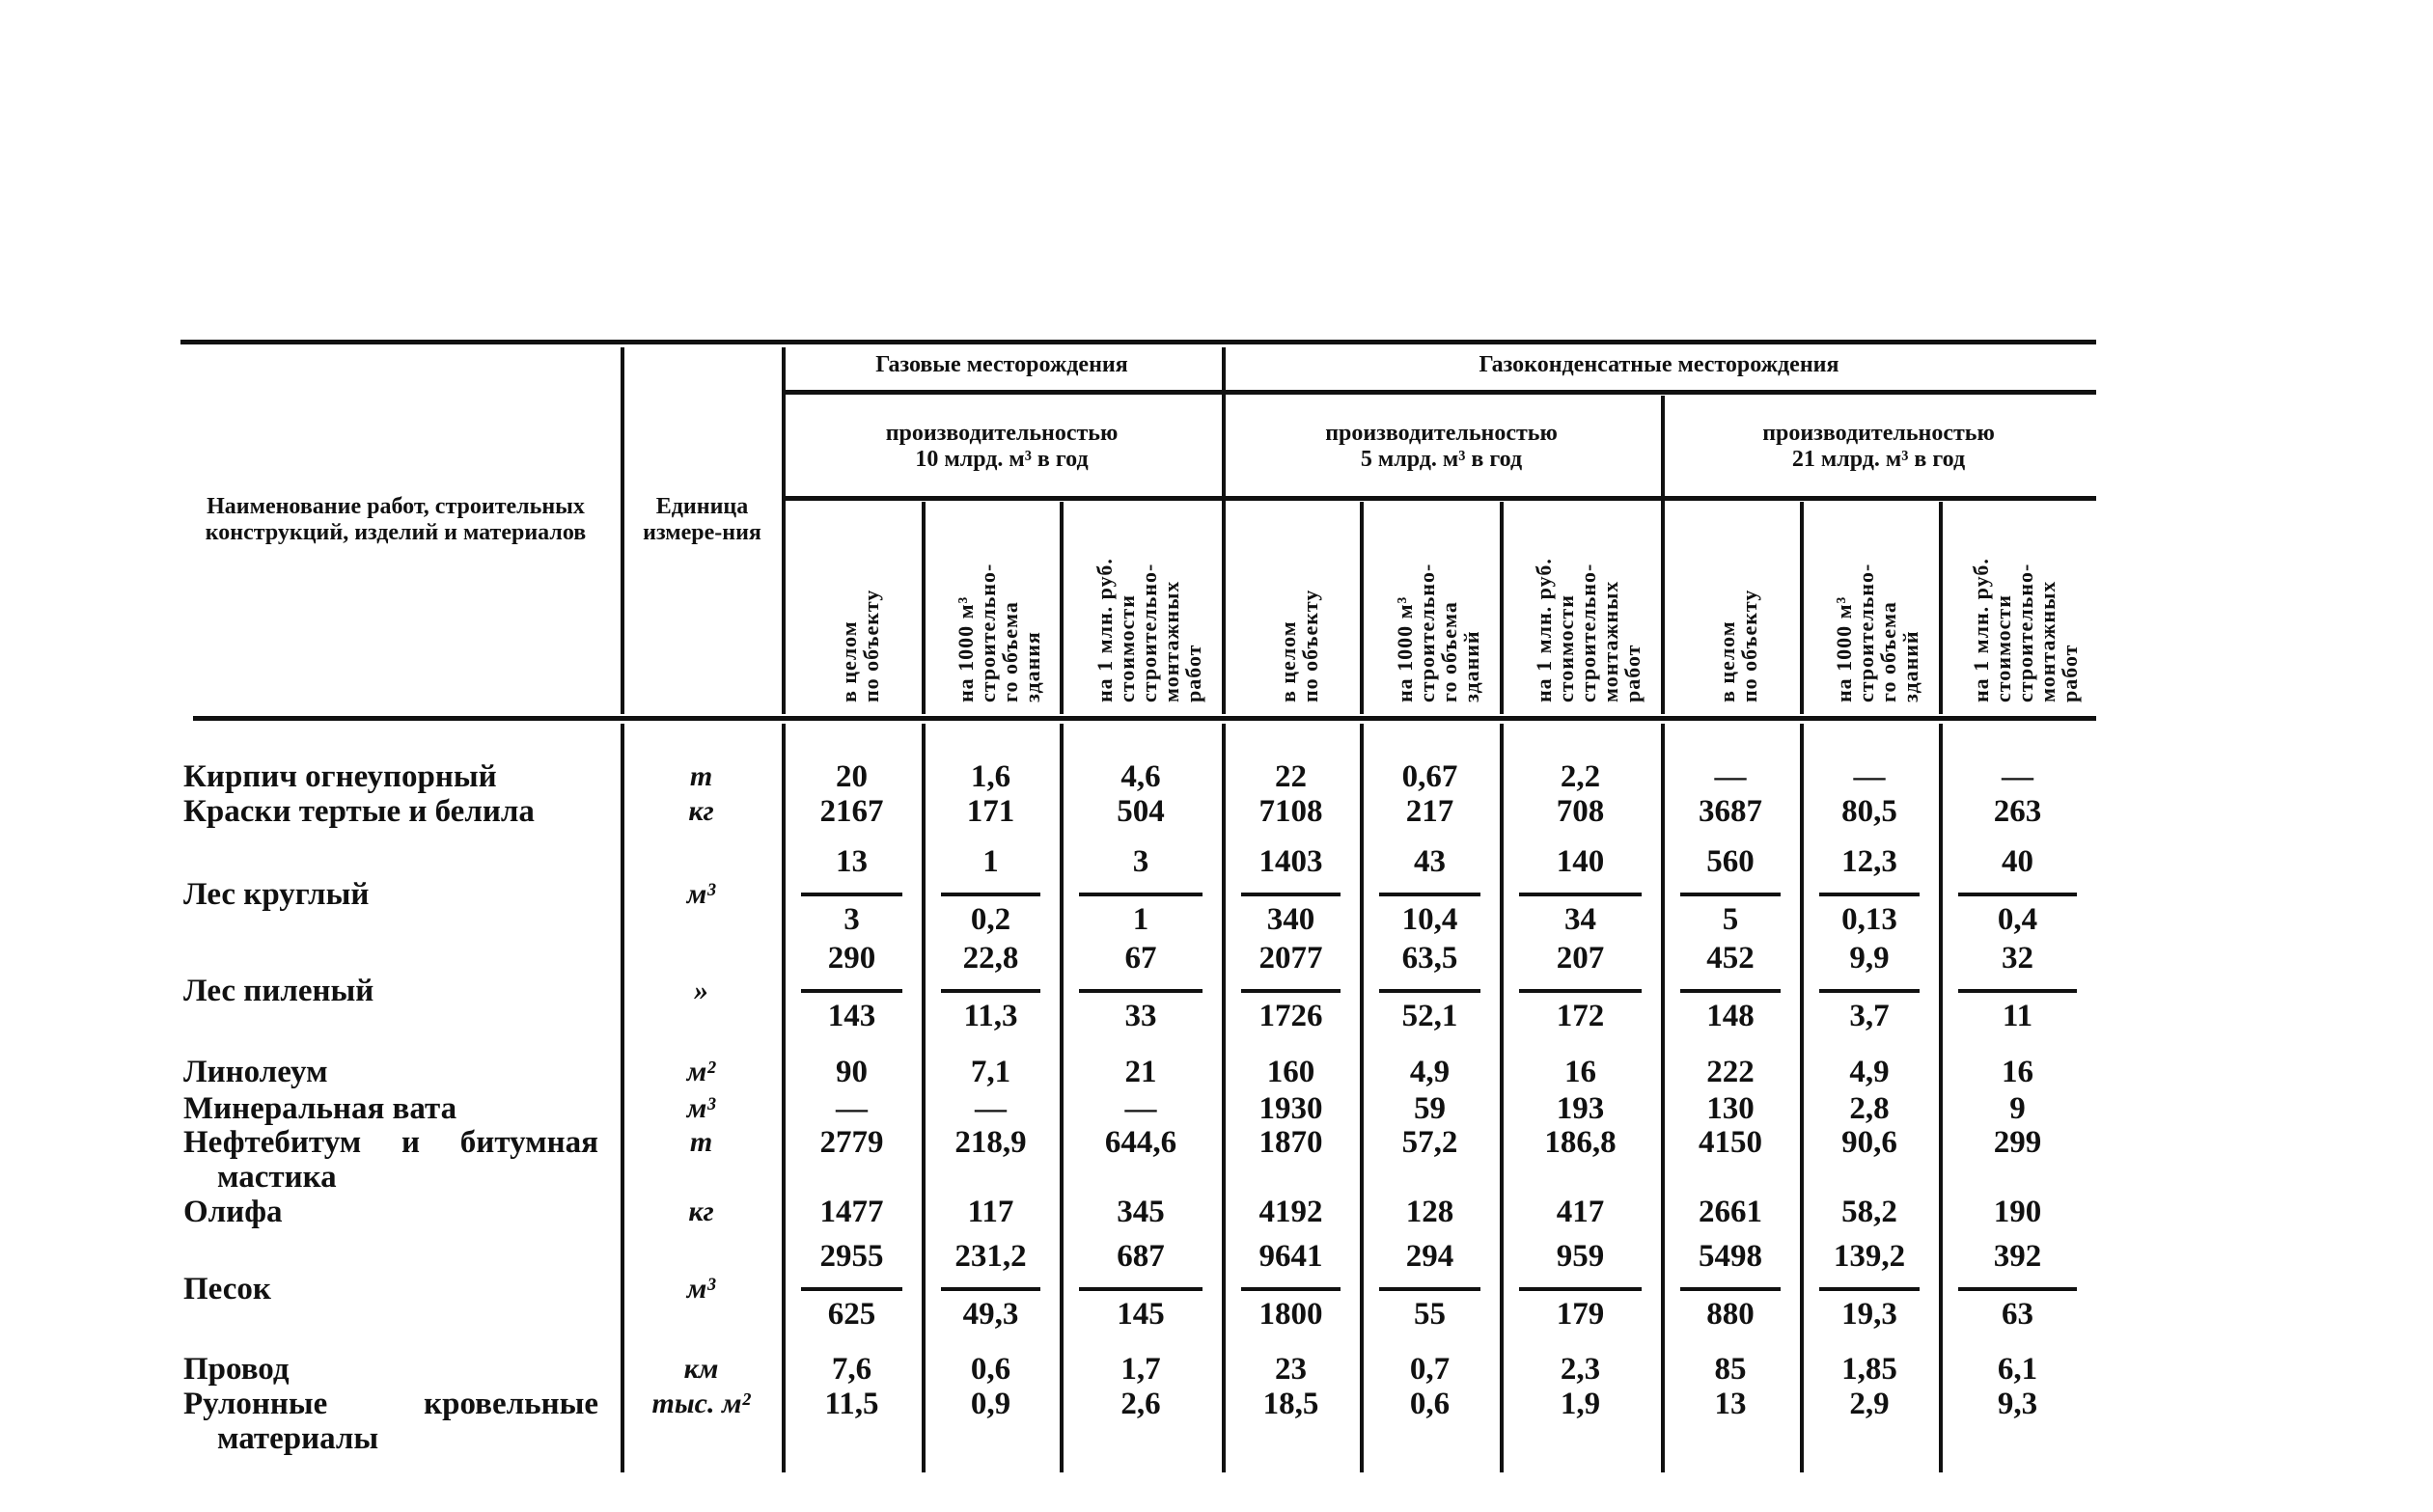 This screenshot has height=1512, width=2433. I want to click on fraction-denominator: 3,7, so click(1869, 1016).